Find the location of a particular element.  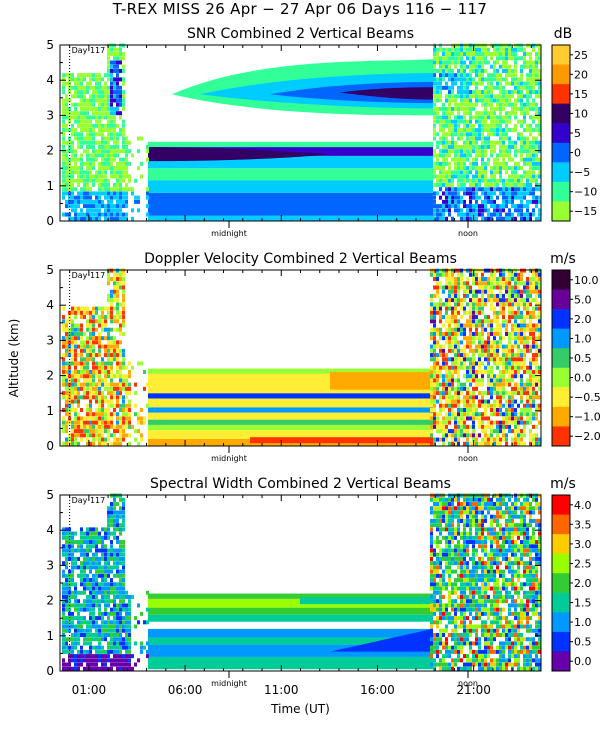

width-band is located at coordinates (290, 618).